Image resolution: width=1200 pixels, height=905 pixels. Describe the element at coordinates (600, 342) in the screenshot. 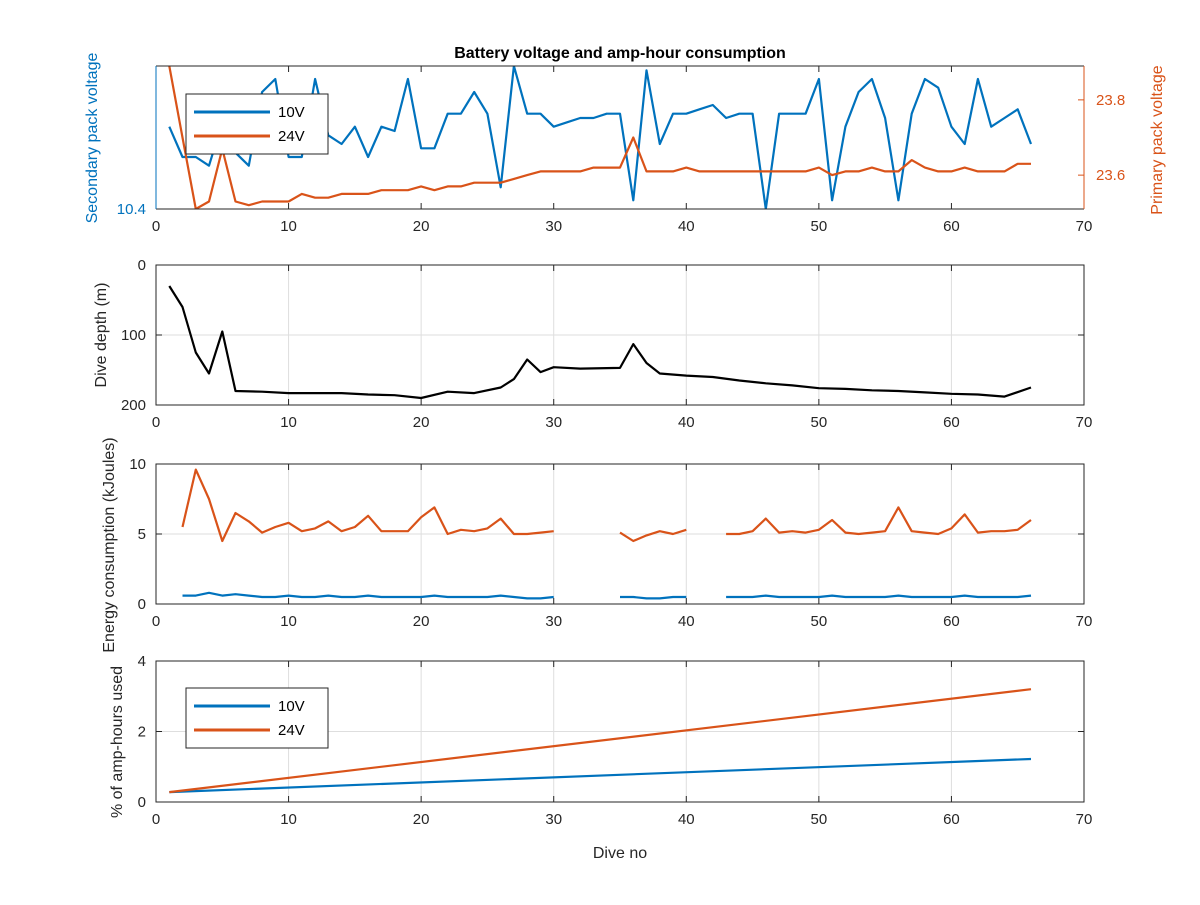

I see `depth-line` at that location.